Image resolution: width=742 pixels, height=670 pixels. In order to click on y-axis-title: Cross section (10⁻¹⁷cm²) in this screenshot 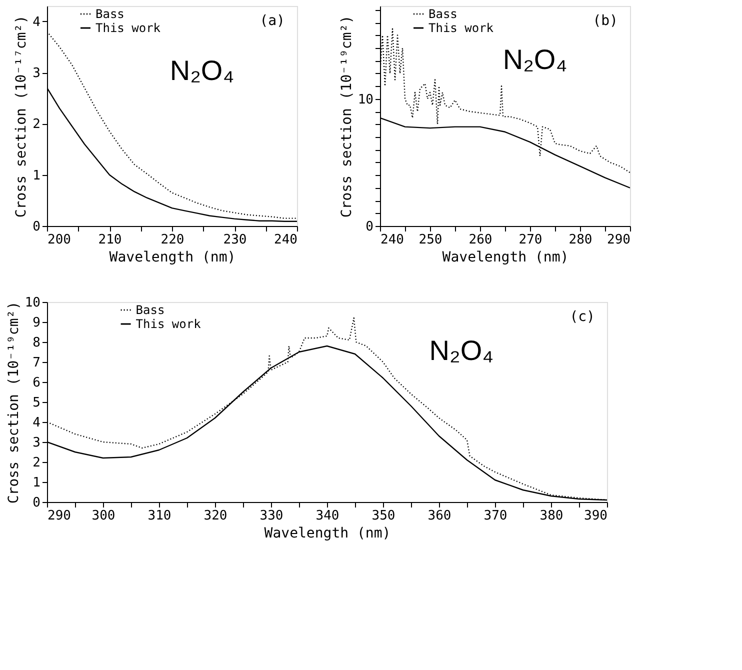, I will do `click(22, 116)`.